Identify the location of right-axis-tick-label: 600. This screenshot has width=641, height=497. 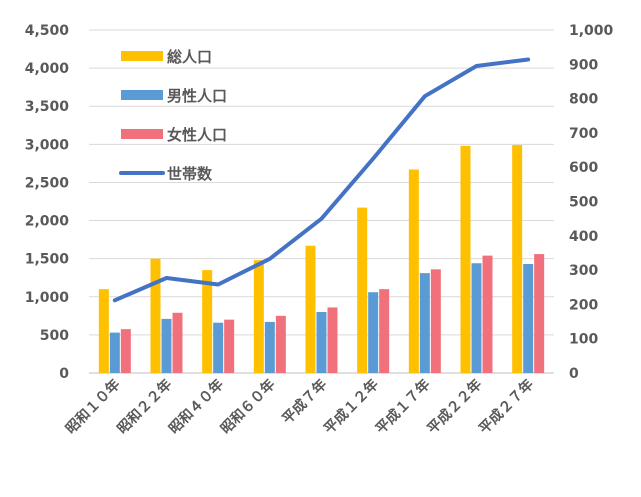
(583, 168).